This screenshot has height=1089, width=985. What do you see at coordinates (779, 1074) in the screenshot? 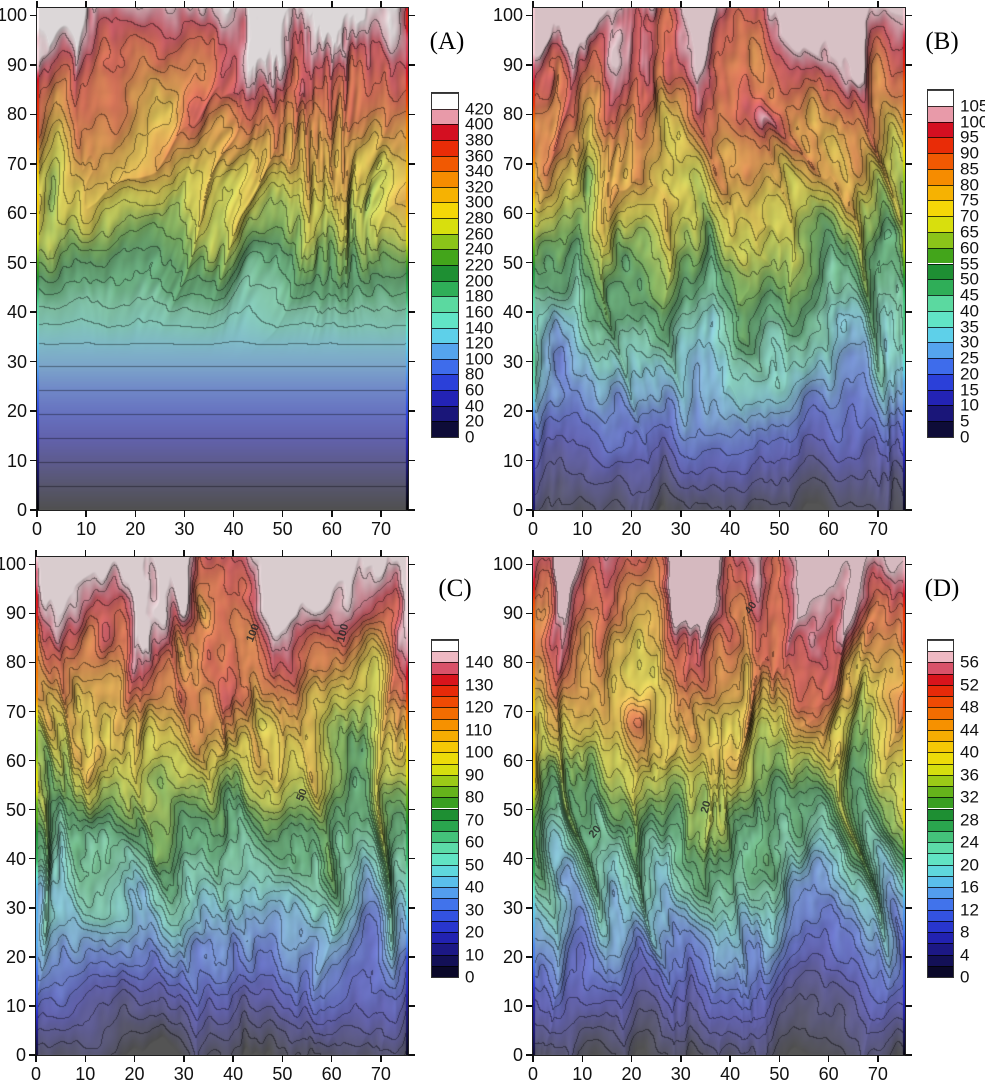
I see `x-axis-tick-label-d: 50` at bounding box center [779, 1074].